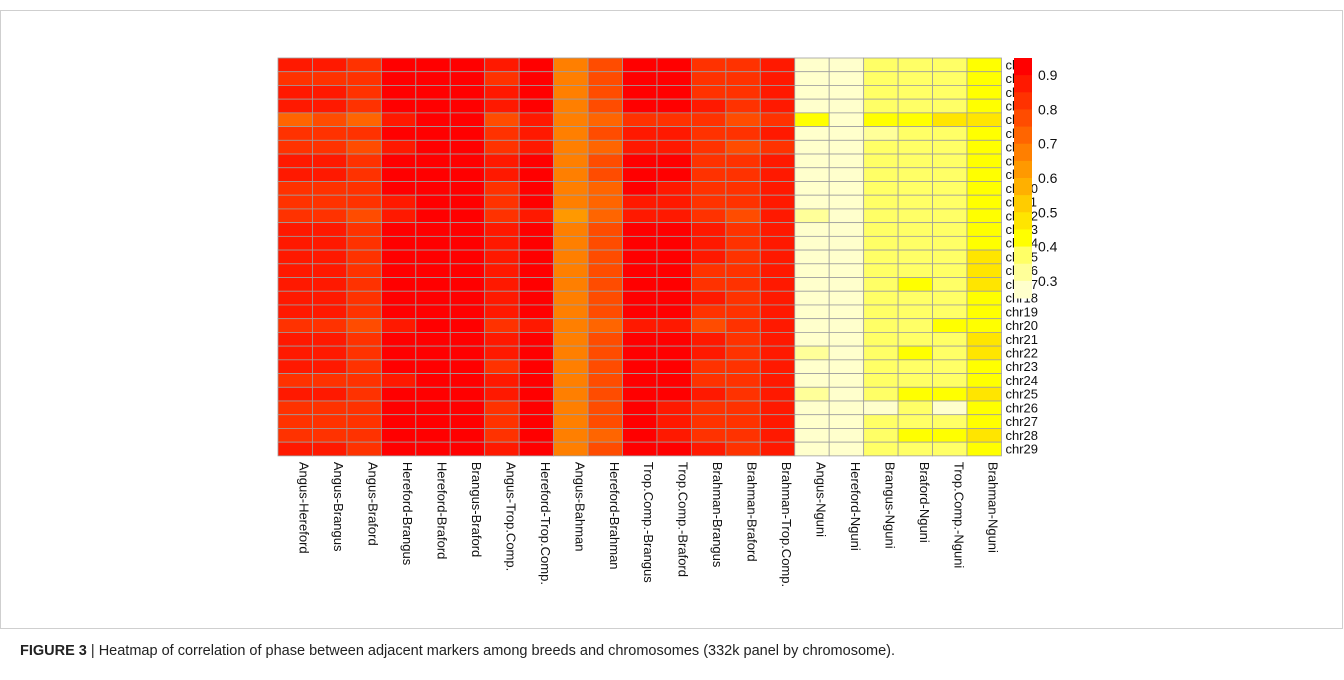 This screenshot has height=680, width=1344. What do you see at coordinates (1021, 325) in the screenshot?
I see `row-label: chr20` at bounding box center [1021, 325].